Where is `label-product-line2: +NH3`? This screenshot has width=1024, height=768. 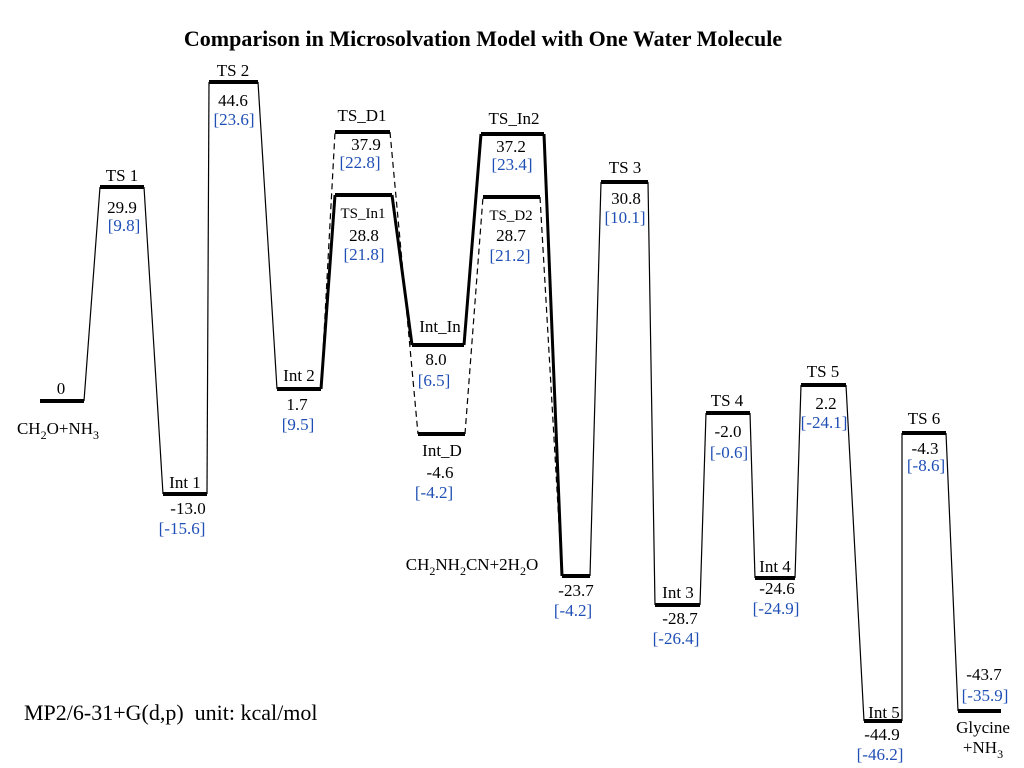
label-product-line2: +NH3 is located at coordinates (983, 749).